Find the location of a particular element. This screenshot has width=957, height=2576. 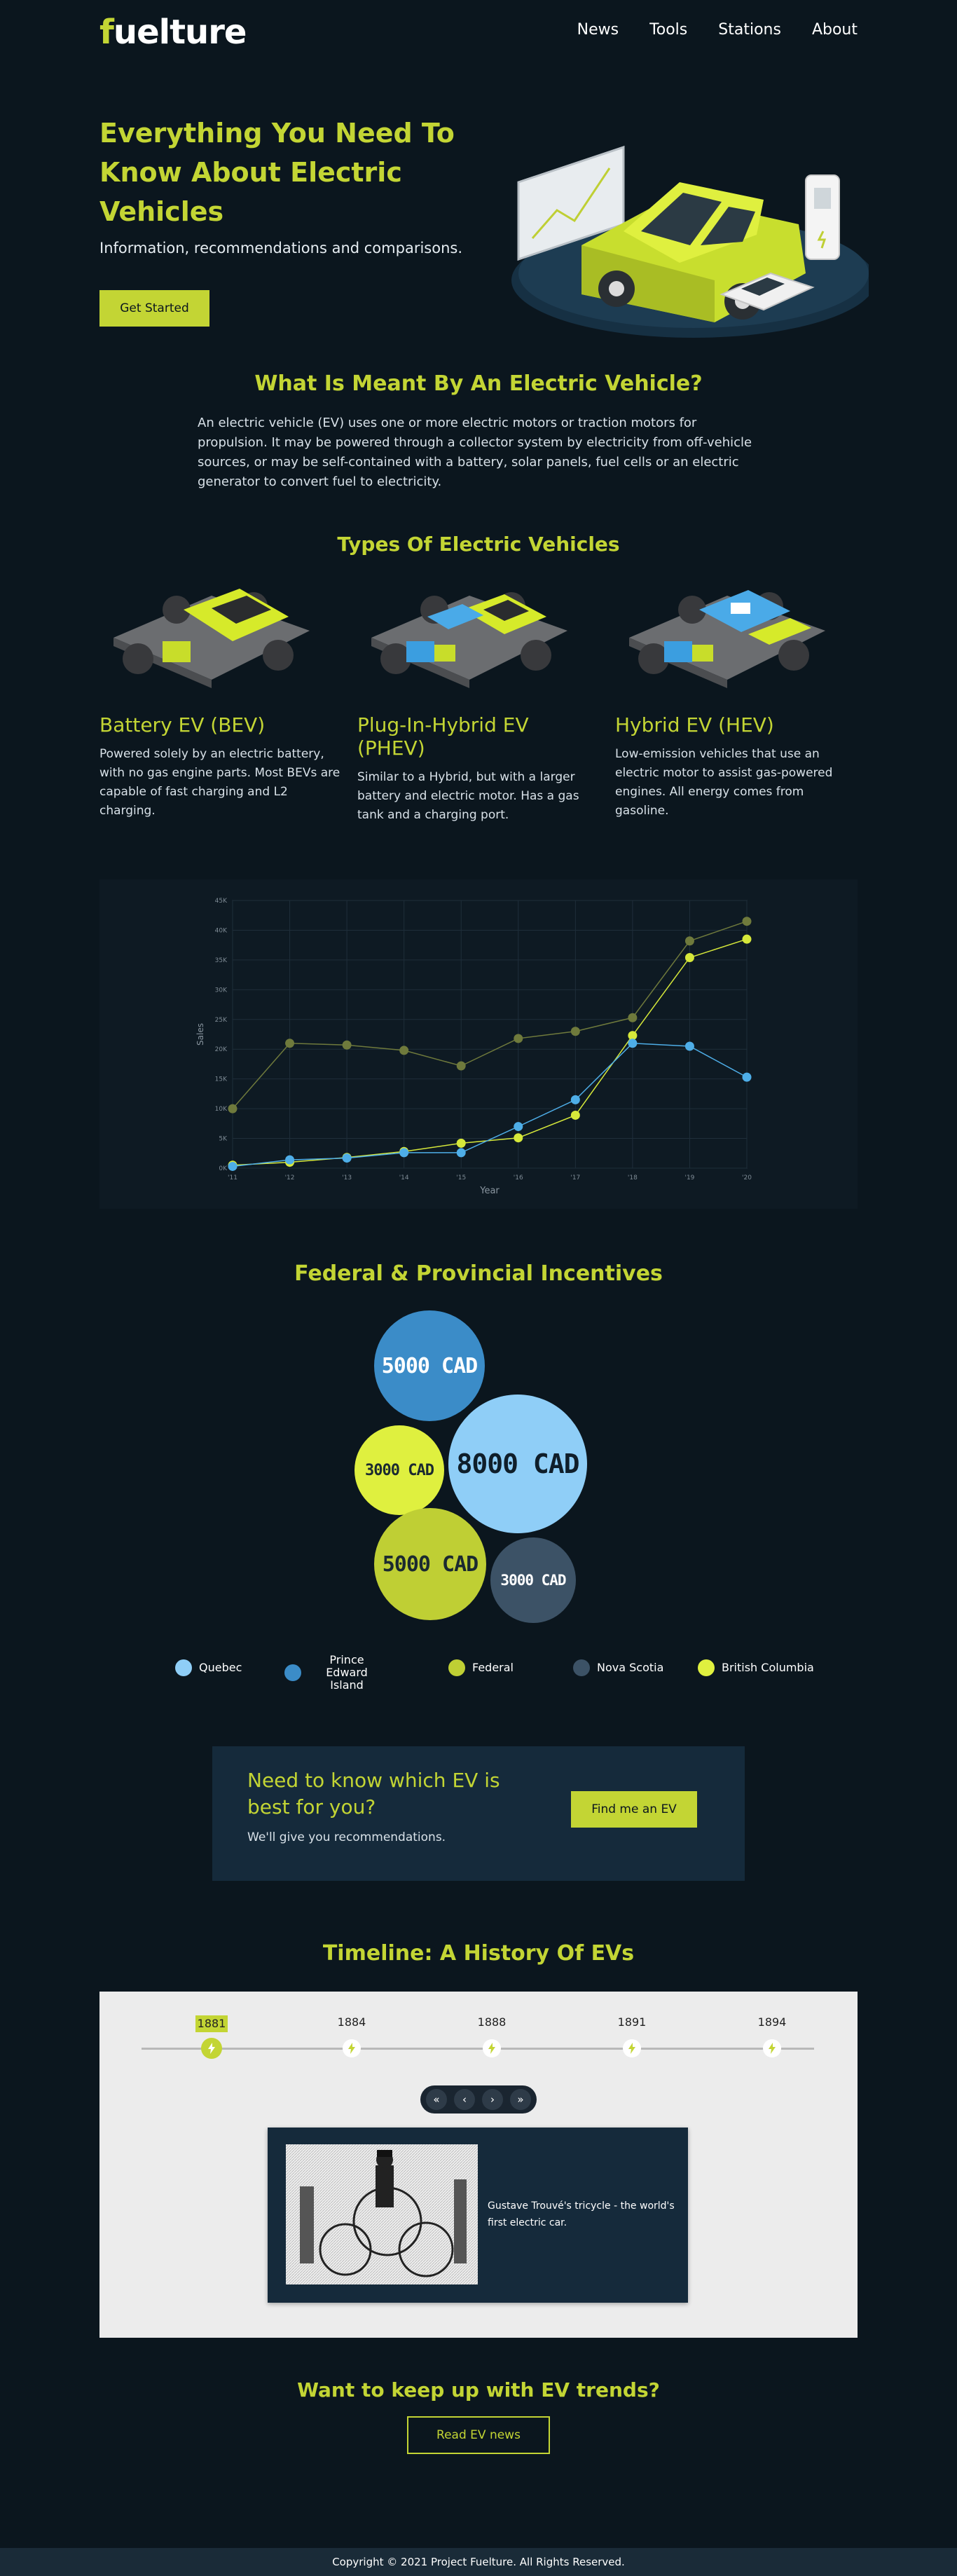

x-tick-label: '19 is located at coordinates (689, 1177).